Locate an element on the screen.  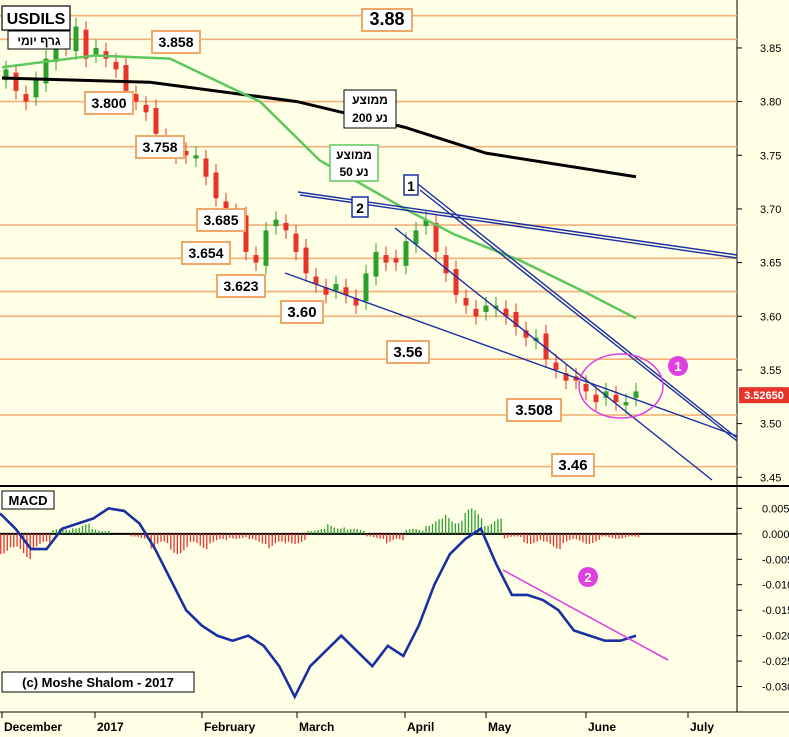
ma50-label-line1: ממוצע is located at coordinates (354, 155).